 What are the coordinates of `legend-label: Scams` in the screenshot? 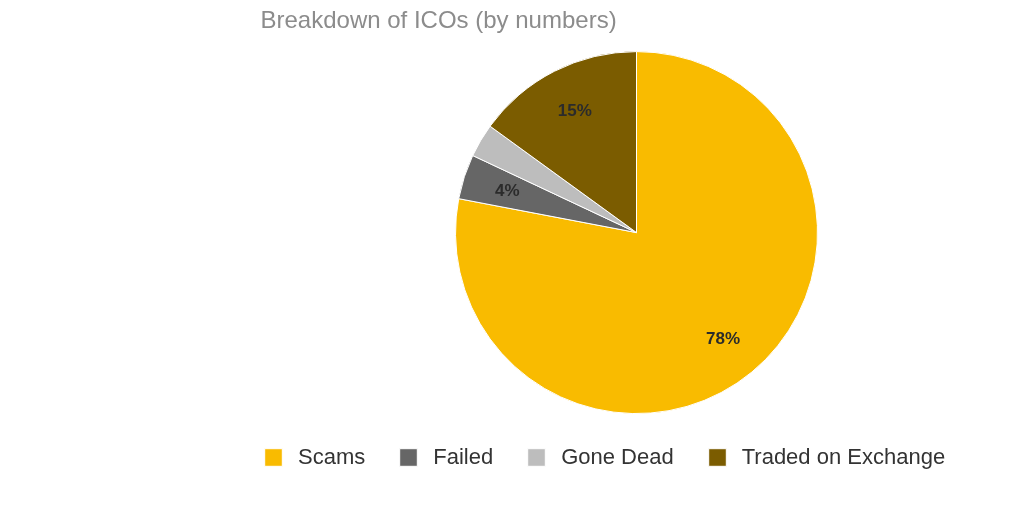 It's located at (332, 457).